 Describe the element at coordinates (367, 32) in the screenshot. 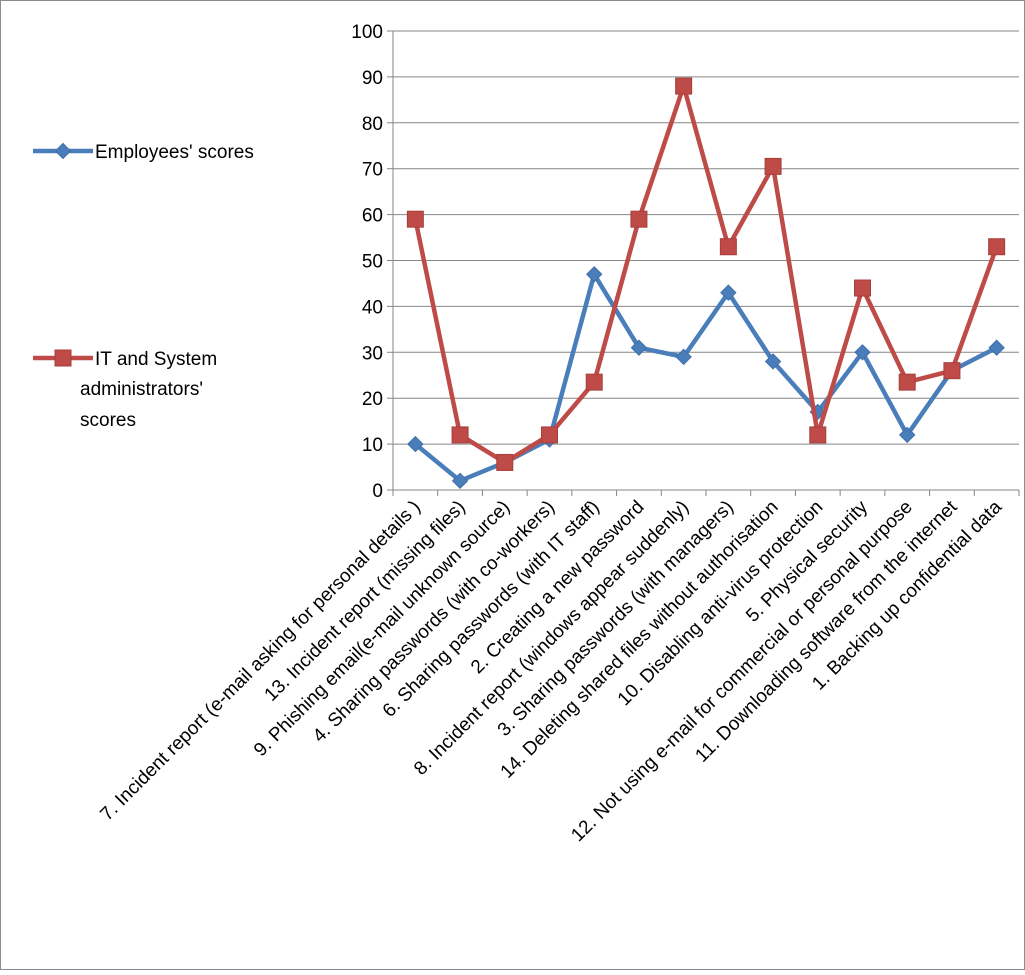

I see `y-tick-label: 100` at that location.